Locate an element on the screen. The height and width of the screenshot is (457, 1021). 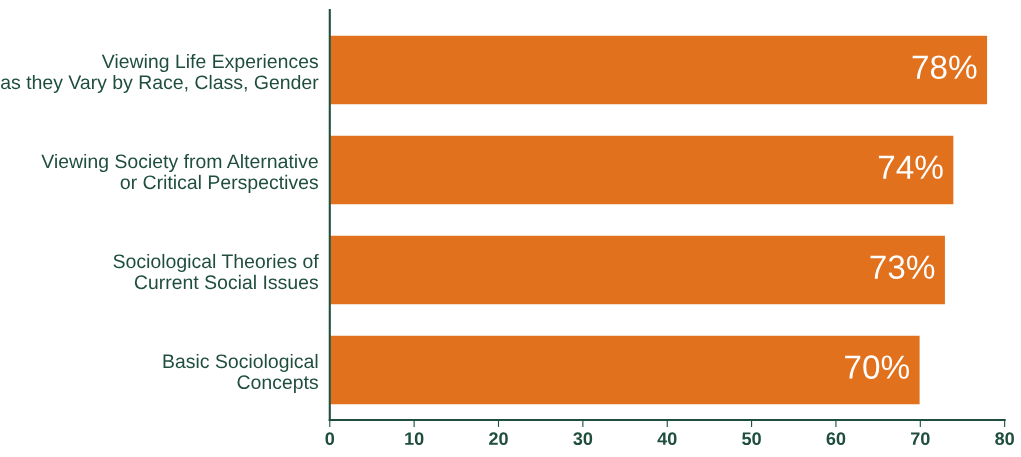
x-tick-label: 0 is located at coordinates (330, 439).